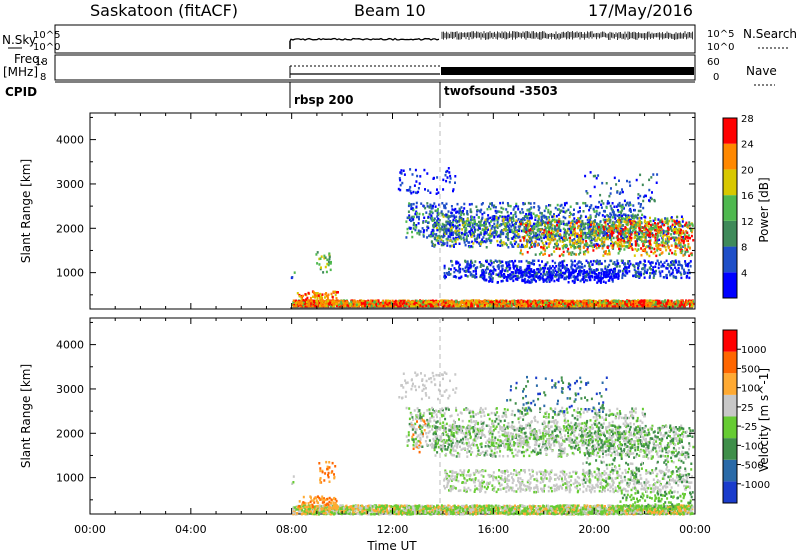 Image resolution: width=800 pixels, height=554 pixels. Describe the element at coordinates (29, 59) in the screenshot. I see `freq-label: Freq.` at that location.